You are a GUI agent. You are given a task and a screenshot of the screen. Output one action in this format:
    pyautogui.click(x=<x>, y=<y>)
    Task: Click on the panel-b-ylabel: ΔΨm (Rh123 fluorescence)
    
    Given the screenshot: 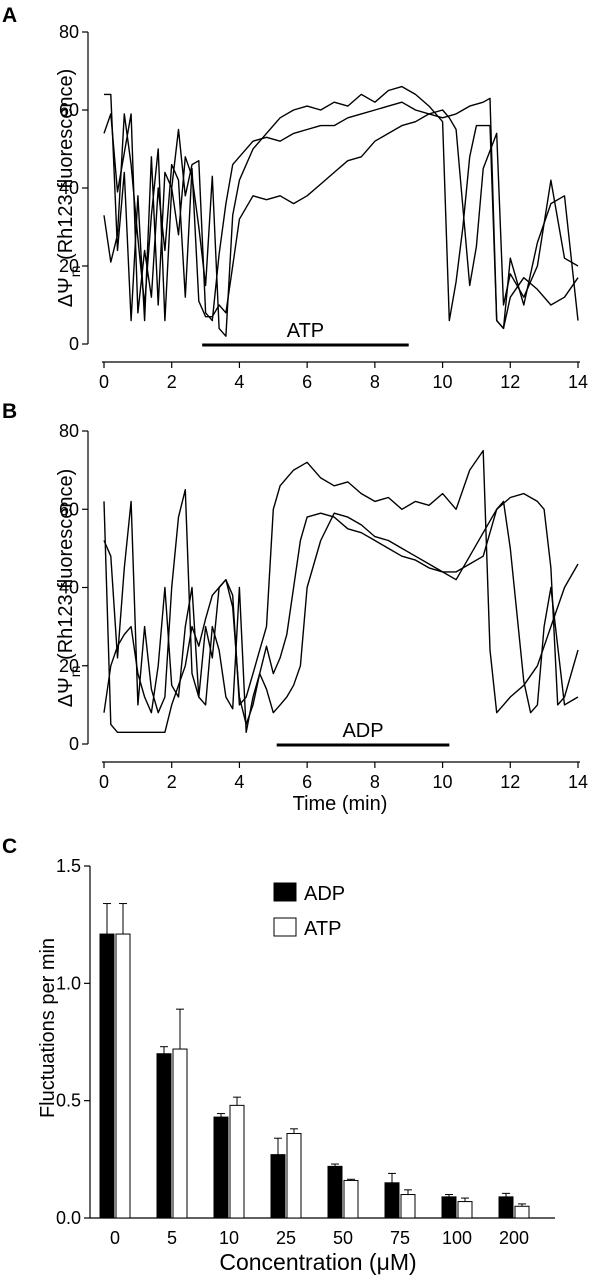 What is the action you would take?
    pyautogui.click(x=69, y=588)
    